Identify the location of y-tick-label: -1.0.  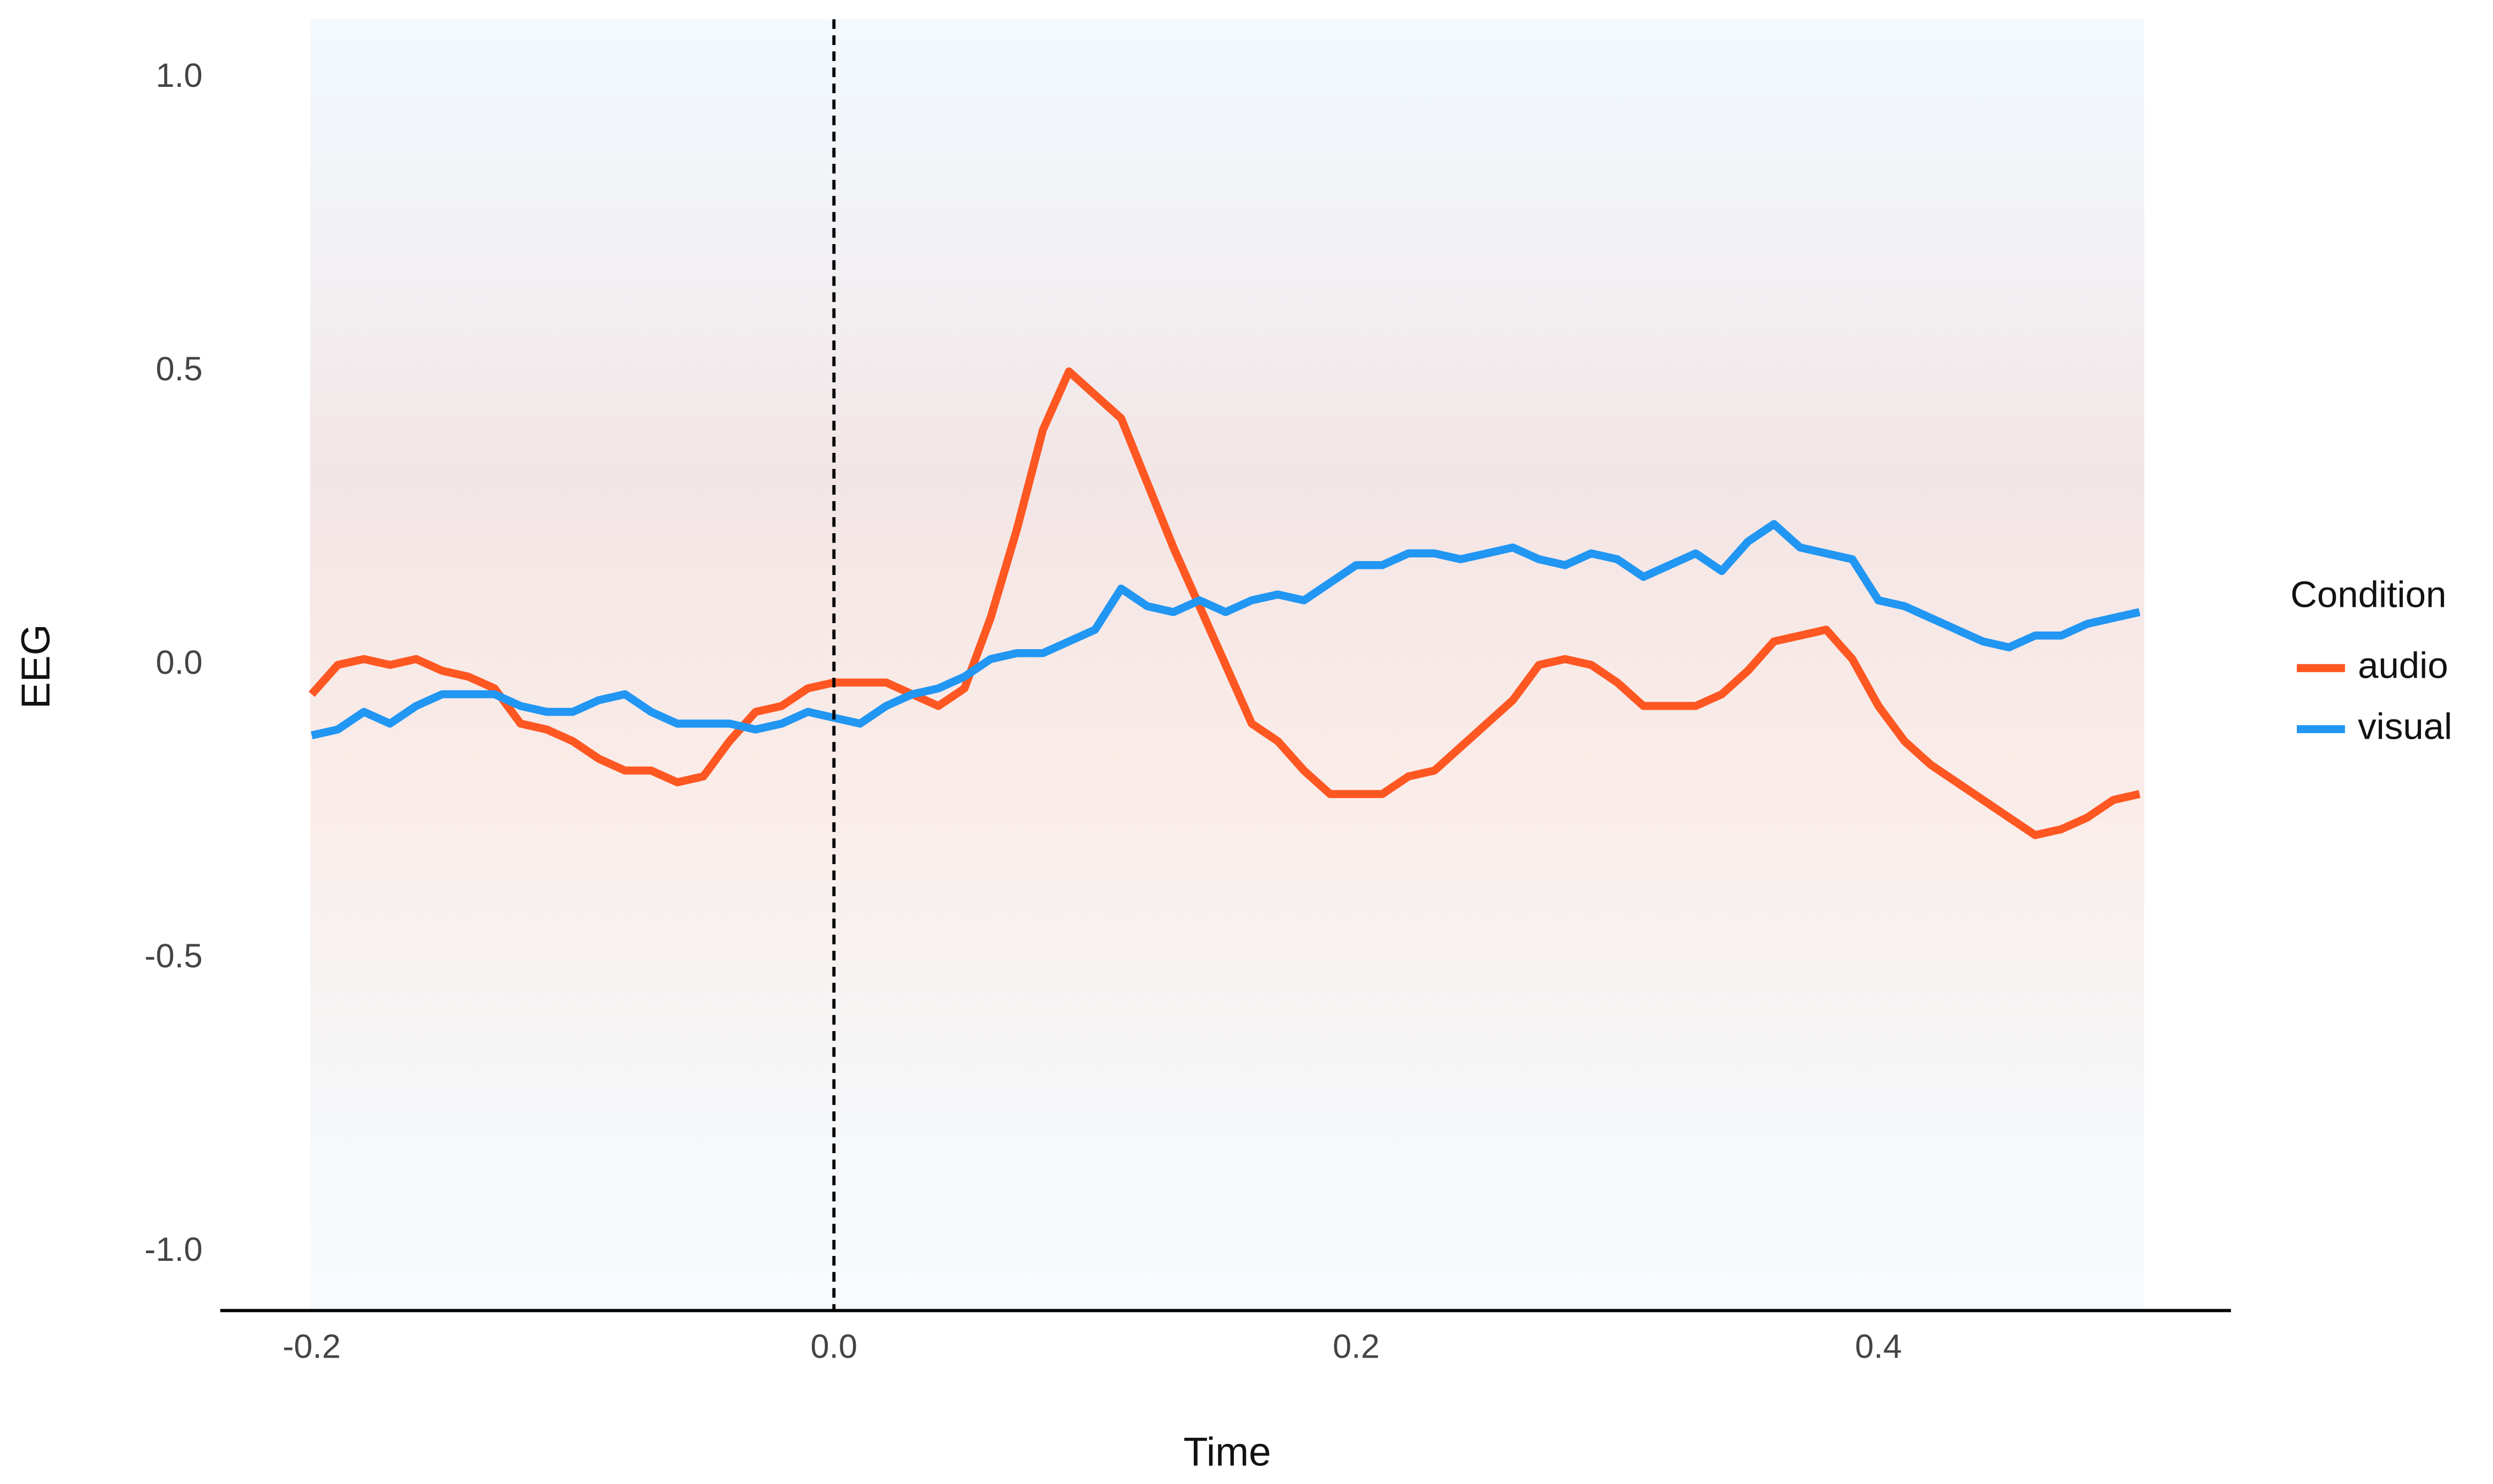
(174, 1250).